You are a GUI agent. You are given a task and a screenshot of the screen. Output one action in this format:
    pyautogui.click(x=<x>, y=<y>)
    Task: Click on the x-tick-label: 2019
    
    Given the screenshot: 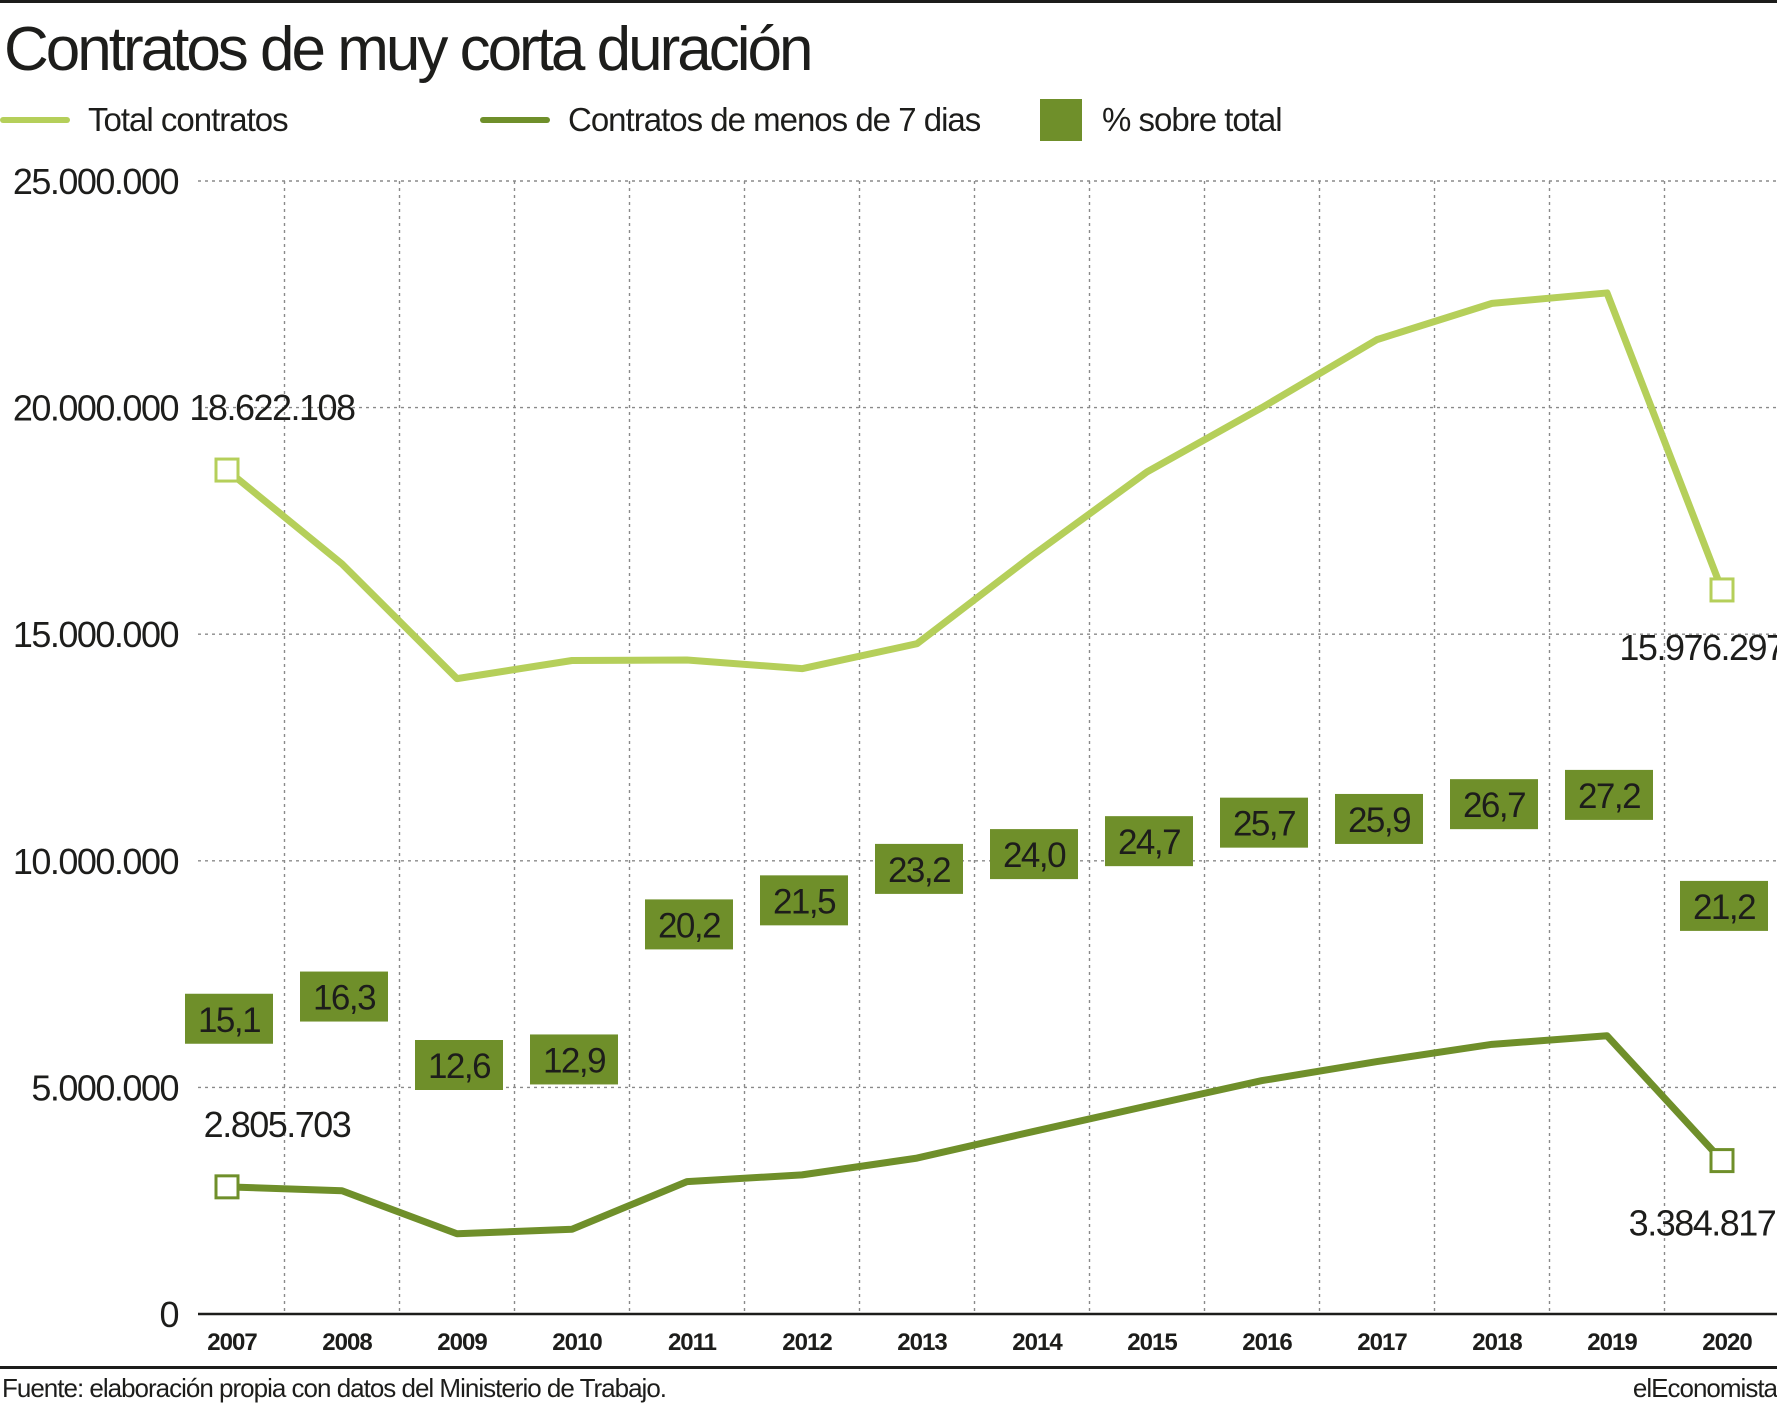 What is the action you would take?
    pyautogui.click(x=1612, y=1342)
    